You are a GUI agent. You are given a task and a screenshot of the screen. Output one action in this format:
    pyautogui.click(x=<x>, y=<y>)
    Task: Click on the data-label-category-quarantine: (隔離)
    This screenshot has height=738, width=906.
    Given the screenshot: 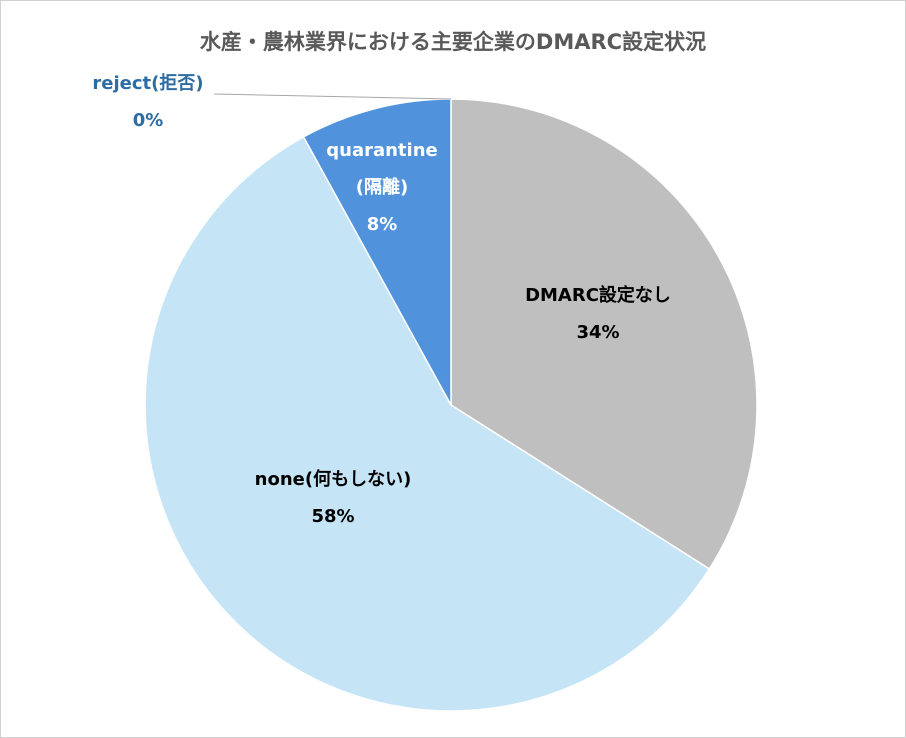 What is the action you would take?
    pyautogui.click(x=382, y=187)
    